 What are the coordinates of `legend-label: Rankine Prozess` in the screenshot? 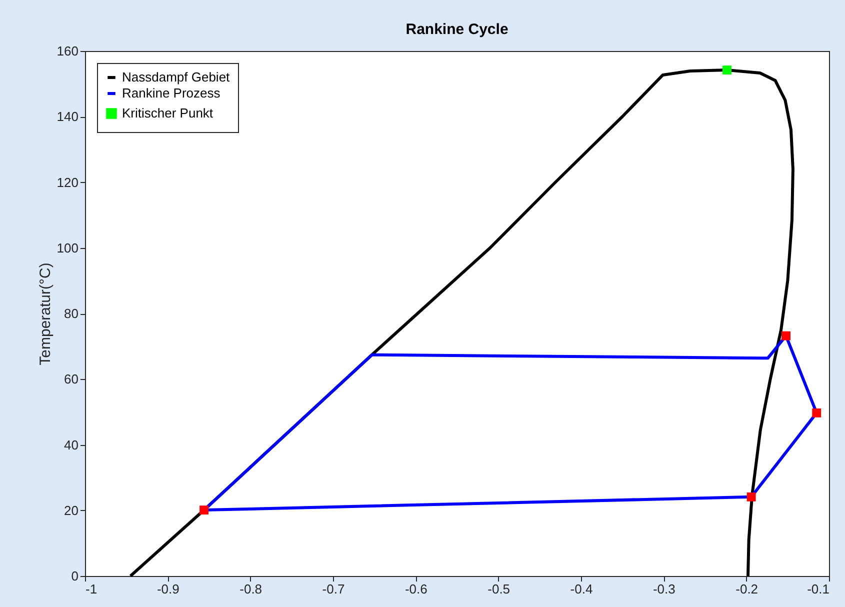 It's located at (171, 93).